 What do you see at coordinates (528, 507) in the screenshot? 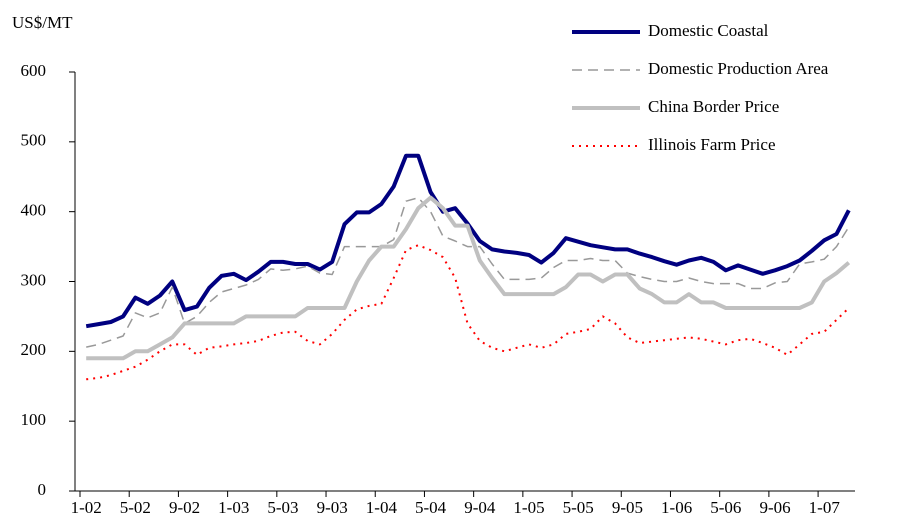
I see `x-tick-label: 1-05` at bounding box center [528, 507].